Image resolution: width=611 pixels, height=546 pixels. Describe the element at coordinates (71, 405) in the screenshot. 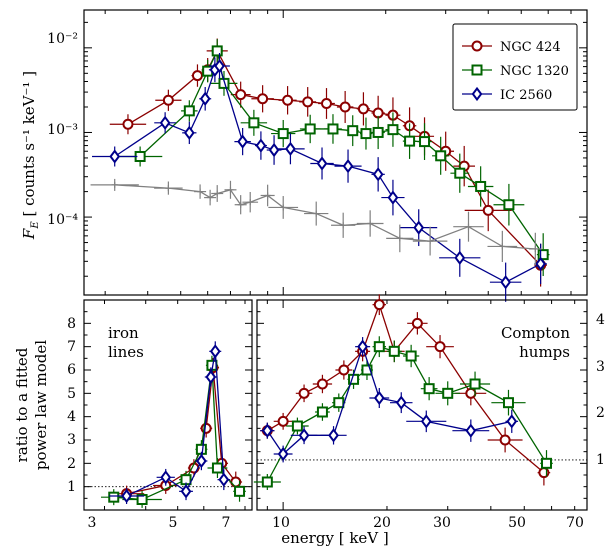

I see `left-ytick-labels: 1 2 3 4 5 6 7 8` at that location.